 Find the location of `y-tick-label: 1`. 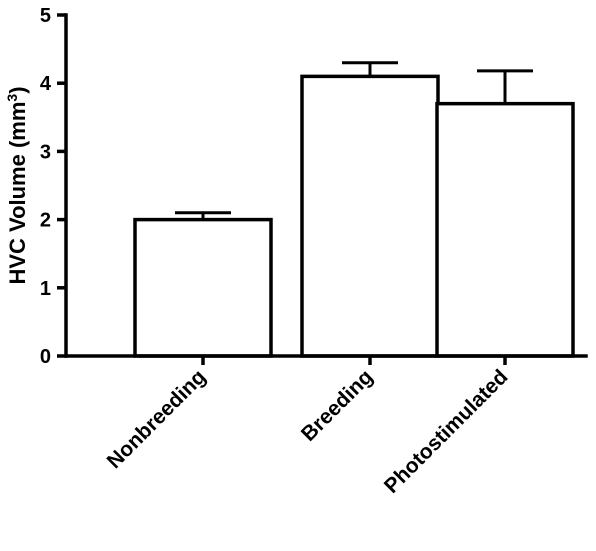

y-tick-label: 1 is located at coordinates (45, 289).